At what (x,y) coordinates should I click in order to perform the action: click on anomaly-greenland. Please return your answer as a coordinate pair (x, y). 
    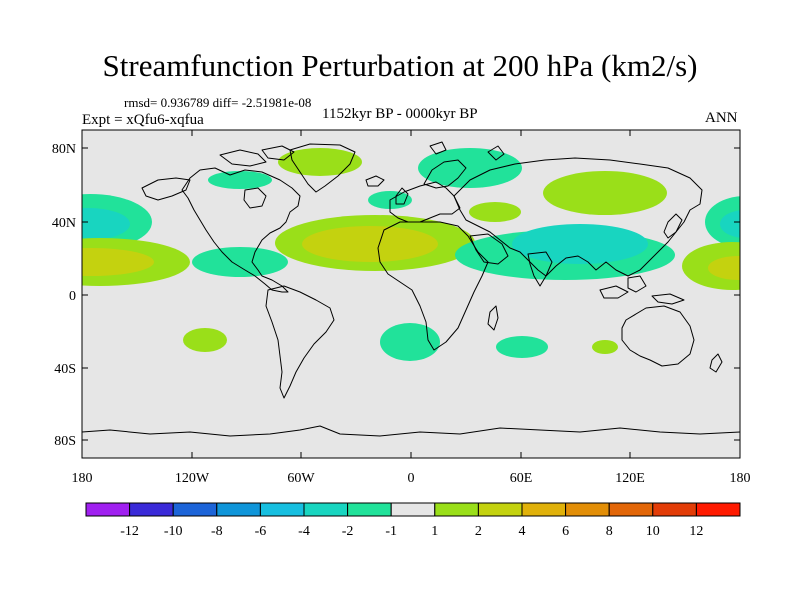
    Looking at the image, I should click on (320, 162).